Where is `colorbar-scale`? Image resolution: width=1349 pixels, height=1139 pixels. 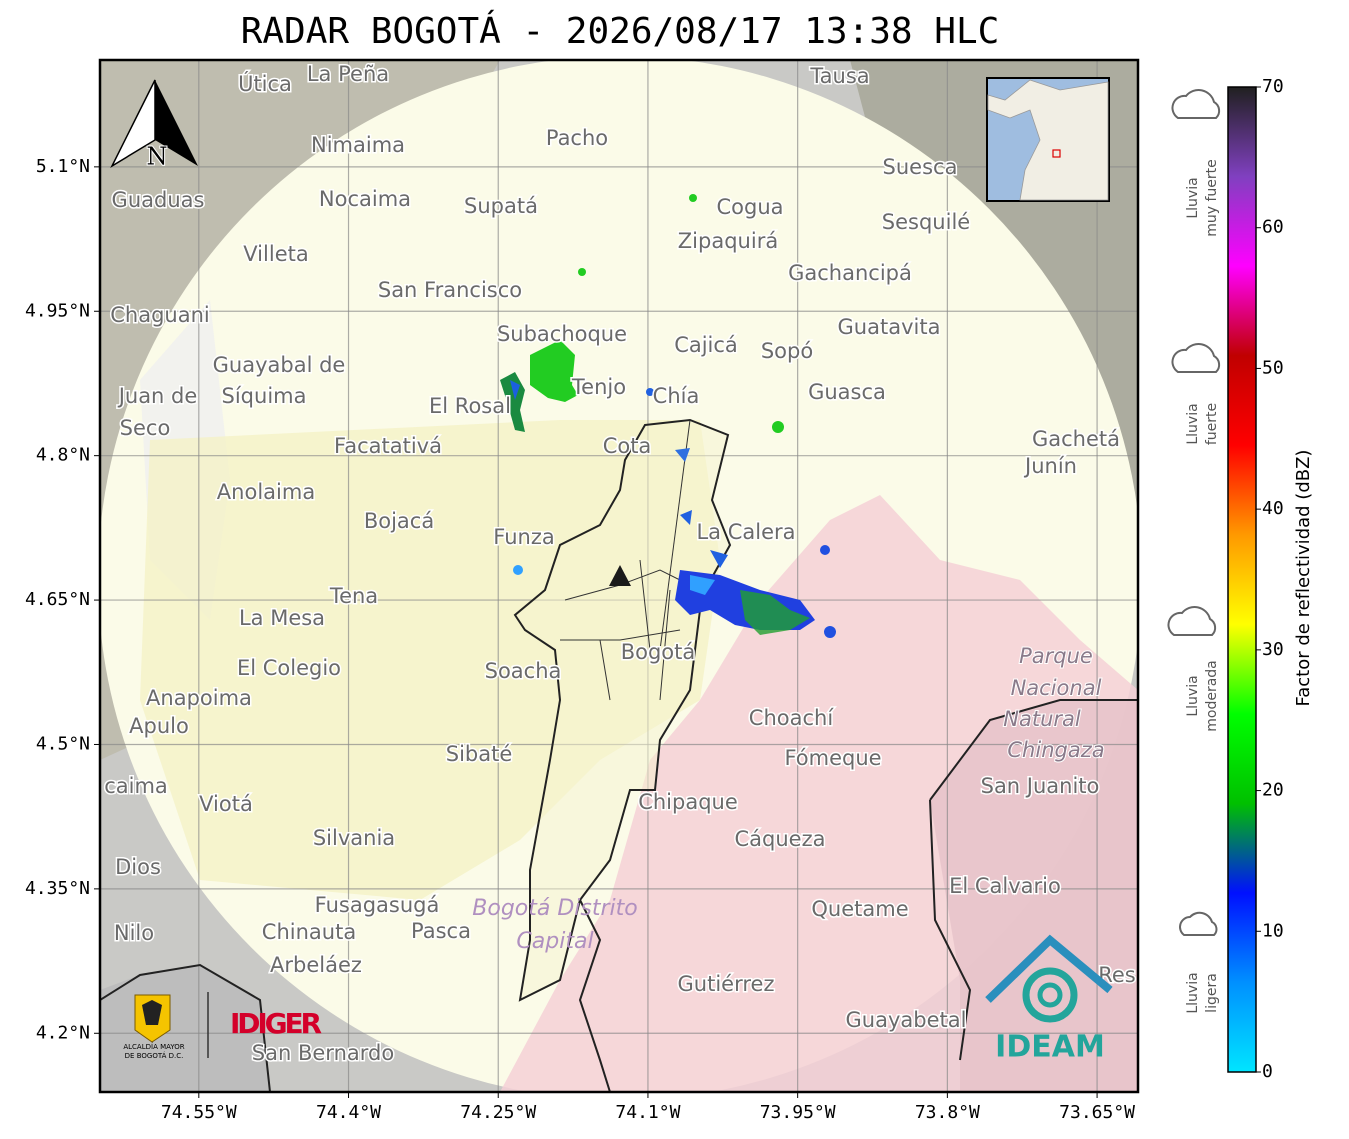
colorbar-scale is located at coordinates (1242, 579).